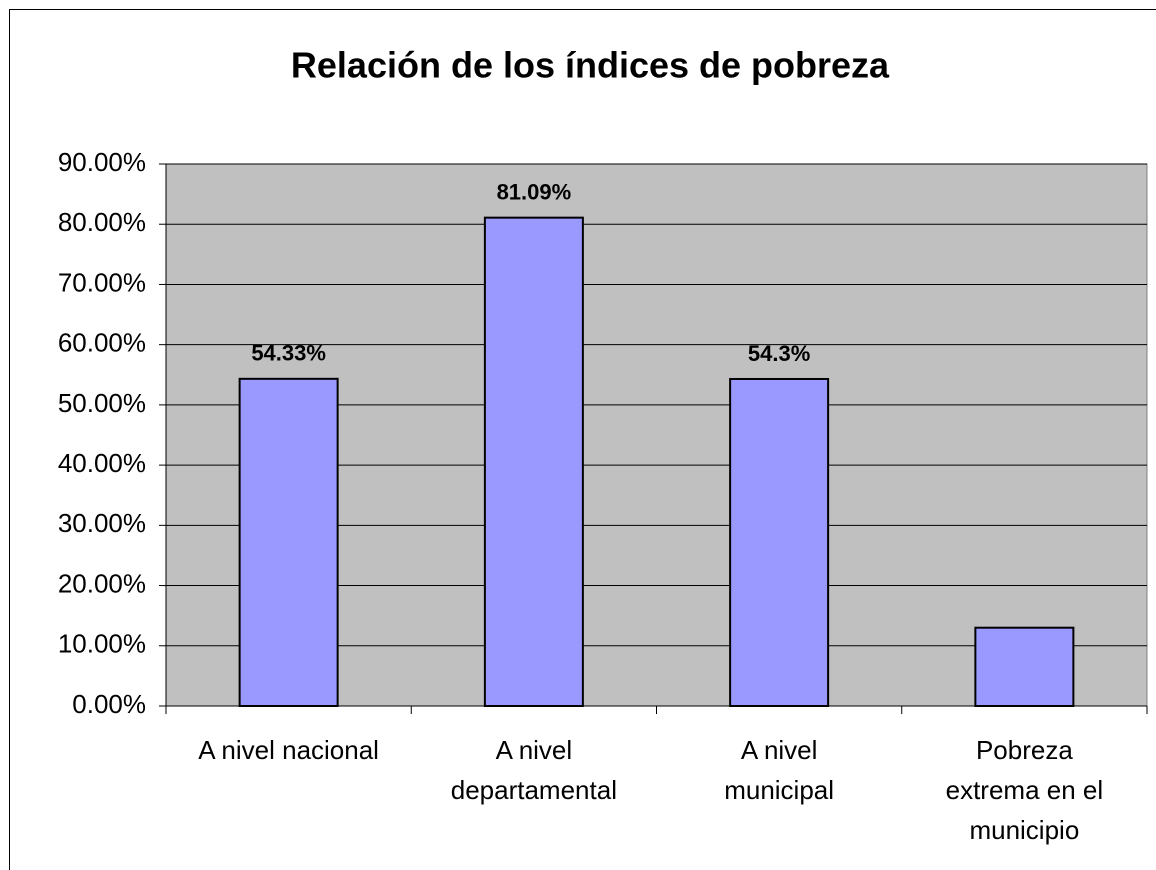  I want to click on y-tick-label: 80.00%, so click(102, 222).